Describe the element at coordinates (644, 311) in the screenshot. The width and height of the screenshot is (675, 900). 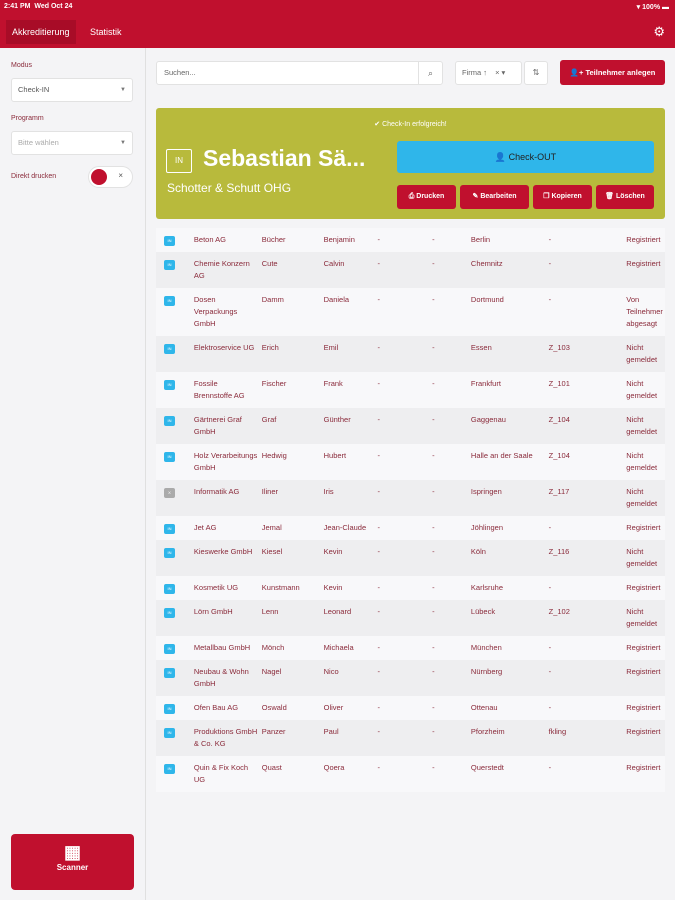
I see `registration-status: Von Teilnehmer abgesagt` at that location.